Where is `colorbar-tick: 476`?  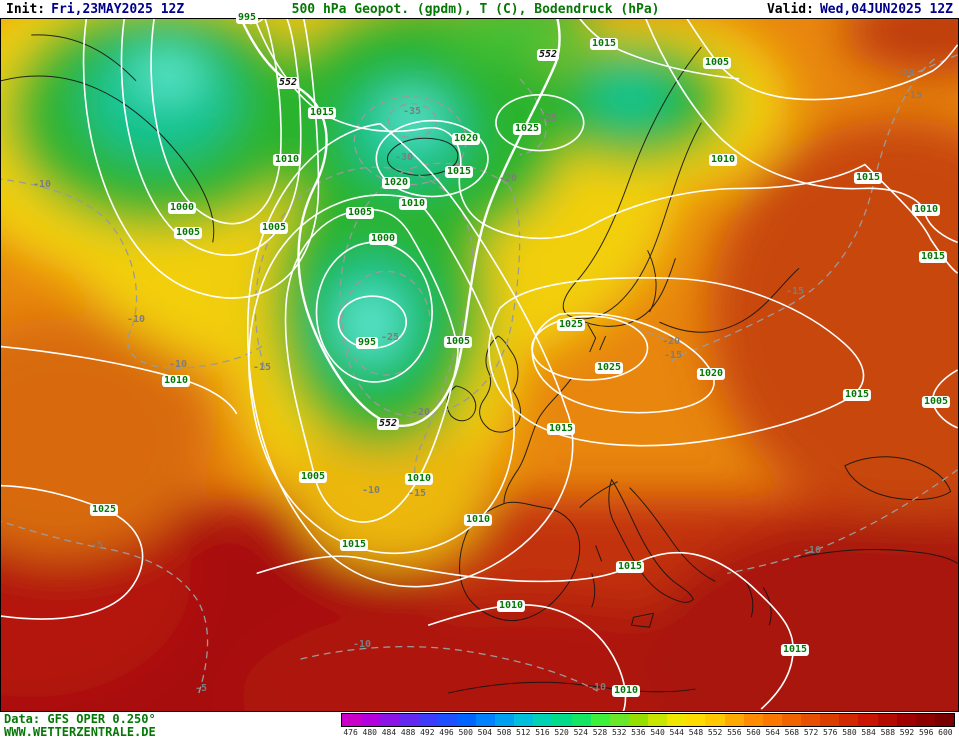
colorbar-tick: 476 is located at coordinates (350, 732).